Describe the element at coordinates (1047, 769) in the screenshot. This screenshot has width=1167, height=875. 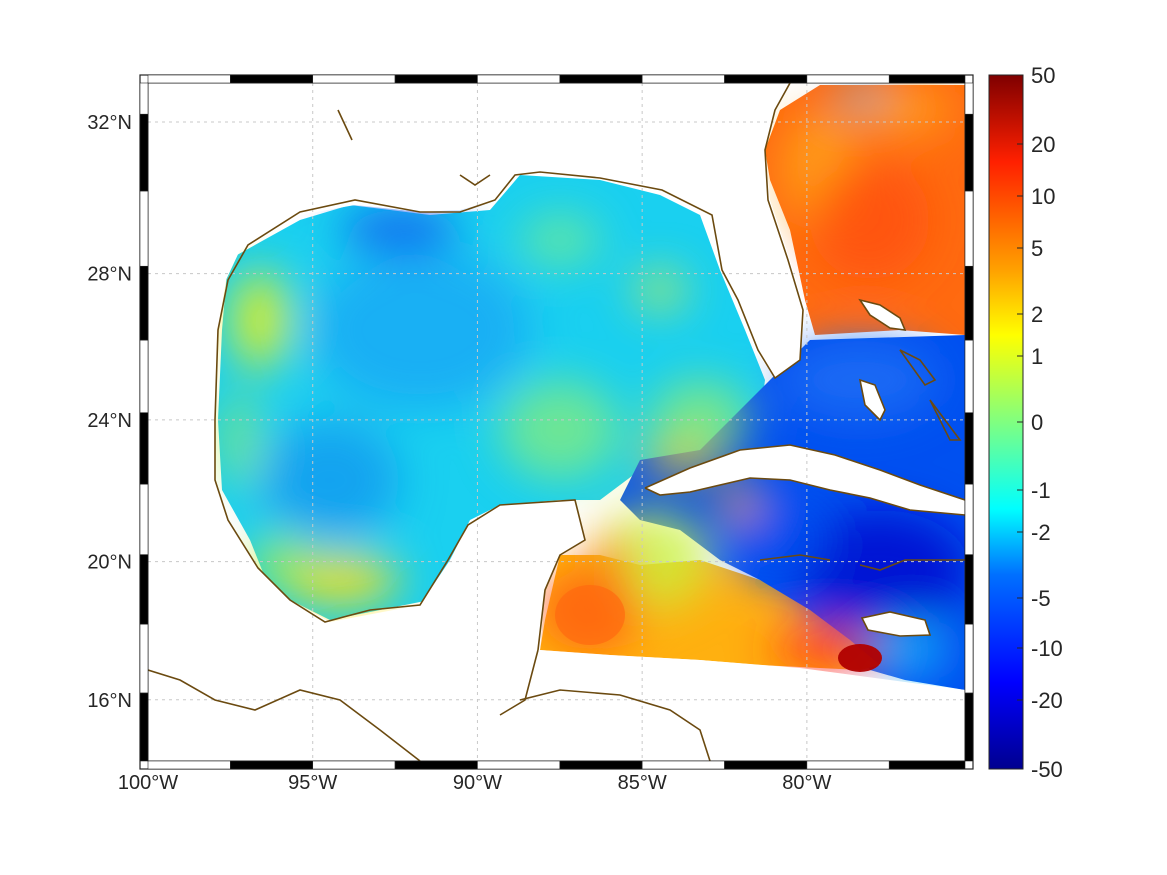
I see `colorbar-label-12: -50` at that location.